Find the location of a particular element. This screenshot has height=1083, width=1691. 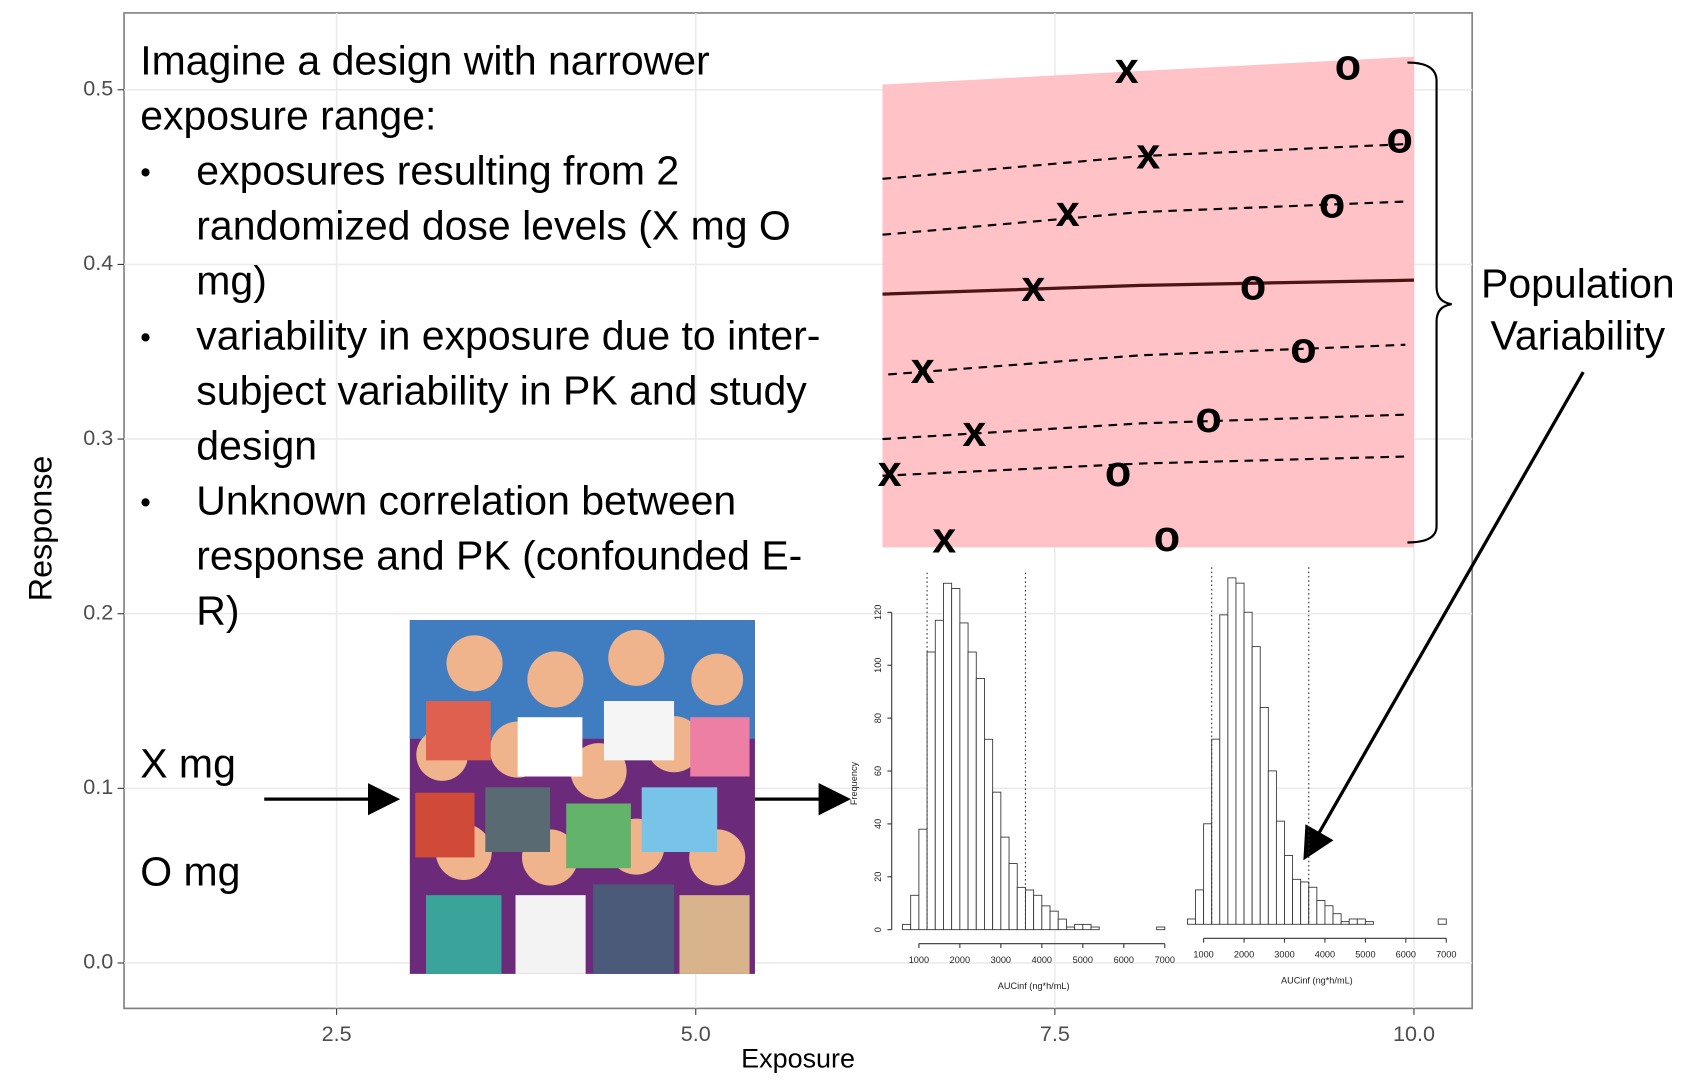

dose-label: O mg is located at coordinates (190, 872).